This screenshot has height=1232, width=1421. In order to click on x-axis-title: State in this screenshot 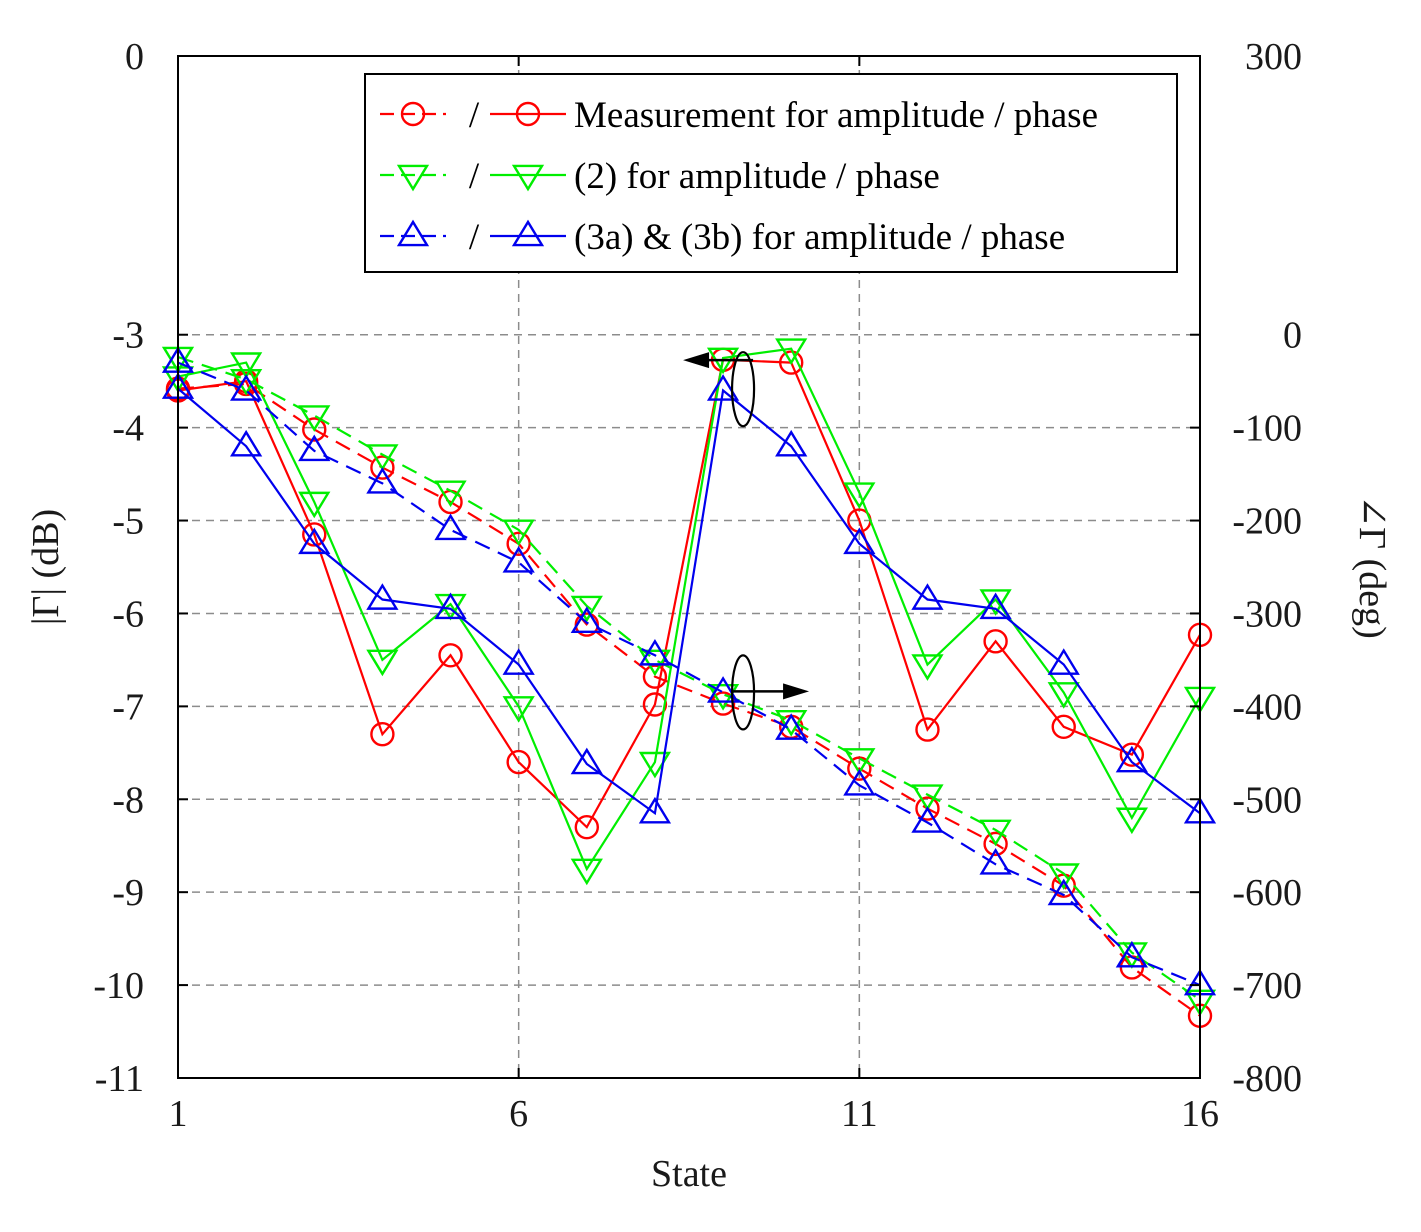, I will do `click(689, 1174)`.